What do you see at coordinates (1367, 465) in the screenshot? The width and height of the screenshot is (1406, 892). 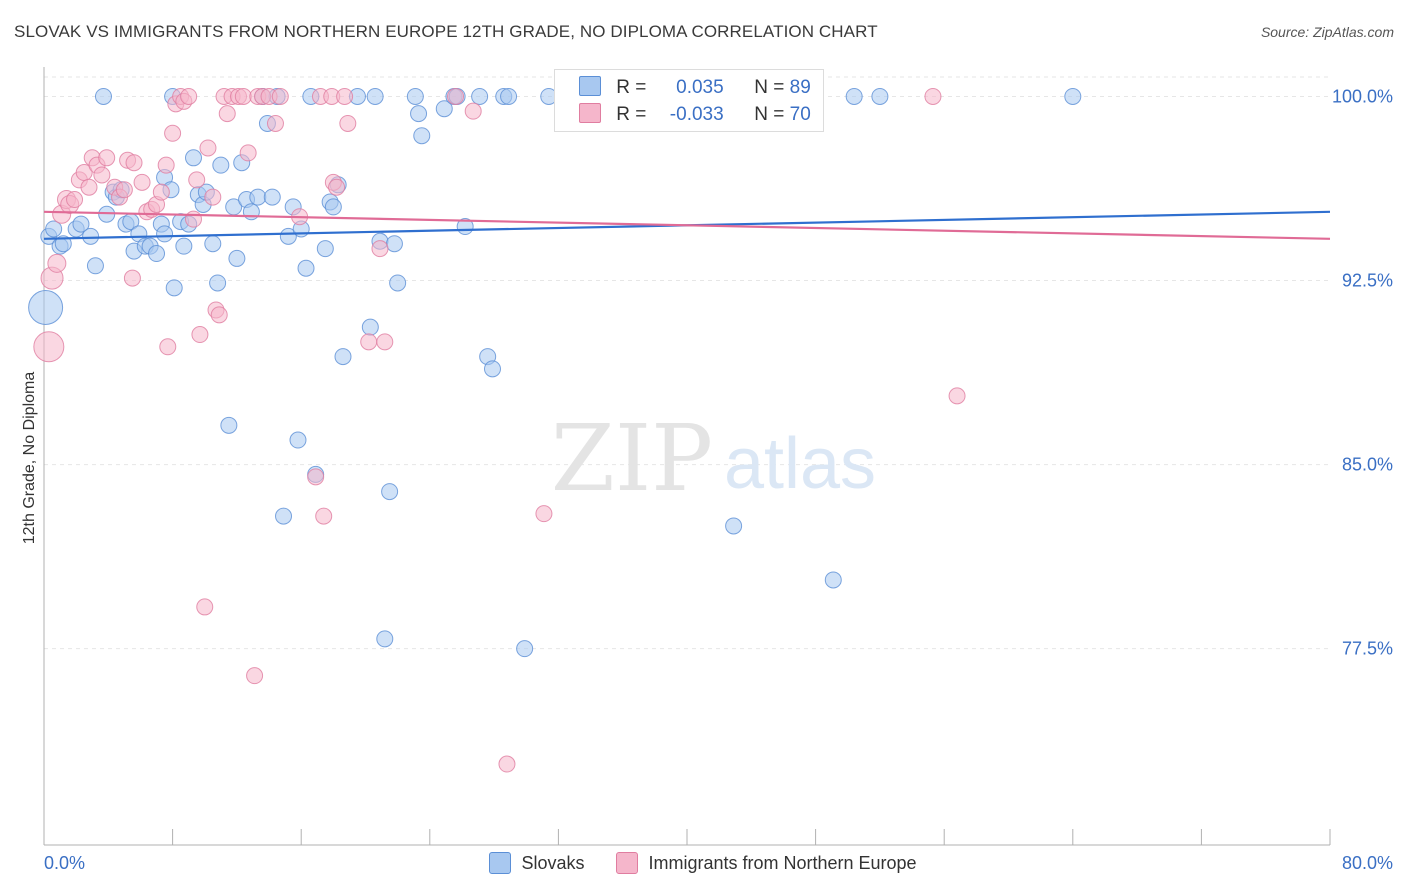 I see `y-tick-label: 85.0%` at bounding box center [1367, 465].